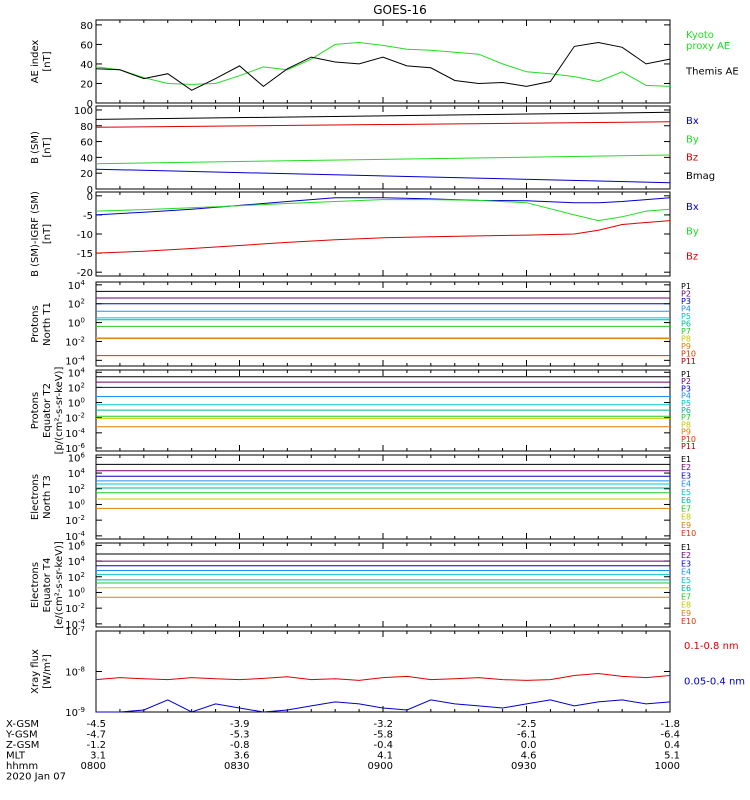 The width and height of the screenshot is (750, 800). Describe the element at coordinates (672, 745) in the screenshot. I see `x-axis-value: 0.4` at that location.